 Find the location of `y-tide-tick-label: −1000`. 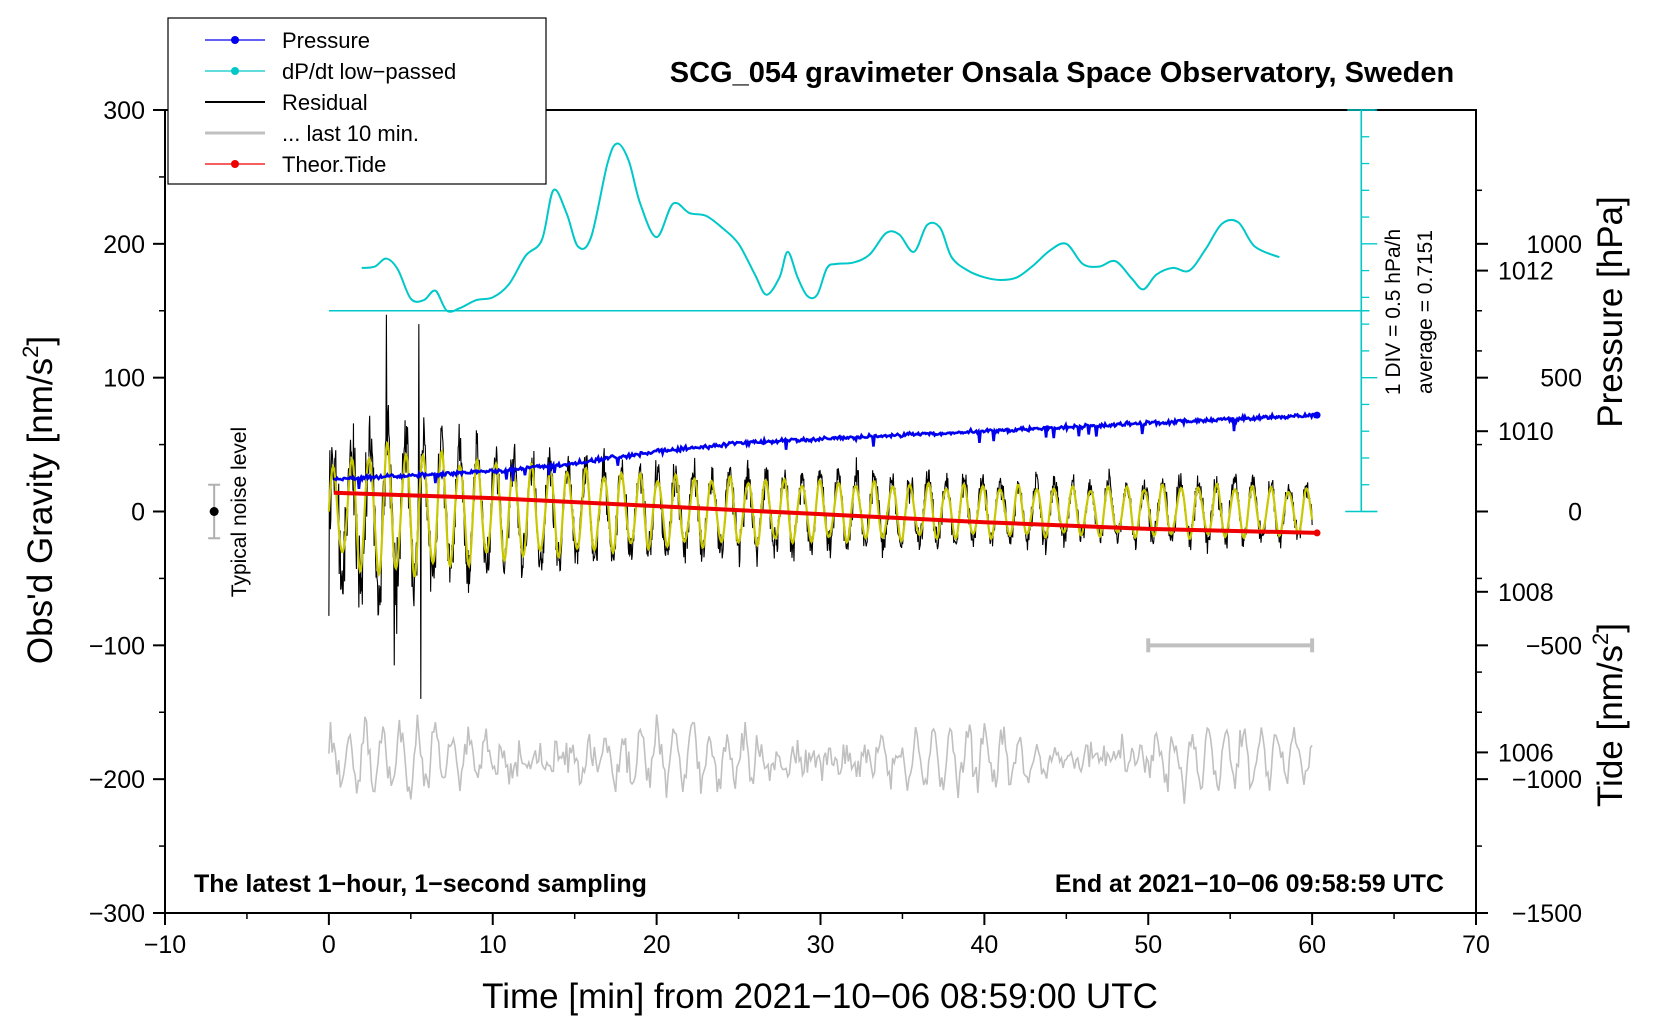

y-tide-tick-label: −1000 is located at coordinates (1547, 780).